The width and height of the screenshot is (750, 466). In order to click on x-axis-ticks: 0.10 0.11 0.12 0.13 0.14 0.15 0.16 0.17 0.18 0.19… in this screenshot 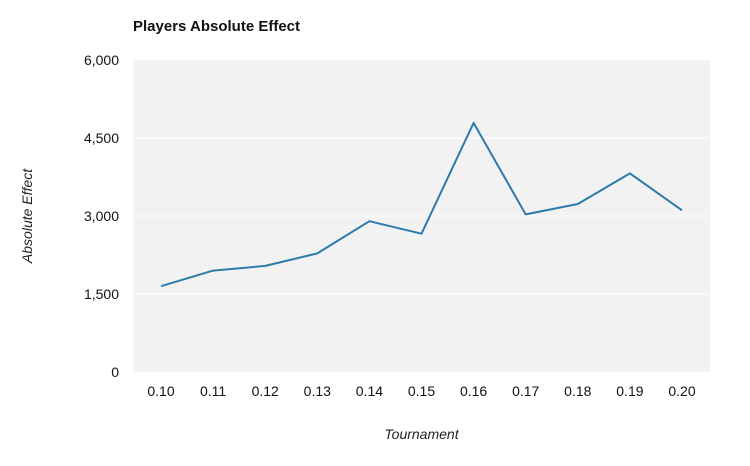, I will do `click(421, 391)`.